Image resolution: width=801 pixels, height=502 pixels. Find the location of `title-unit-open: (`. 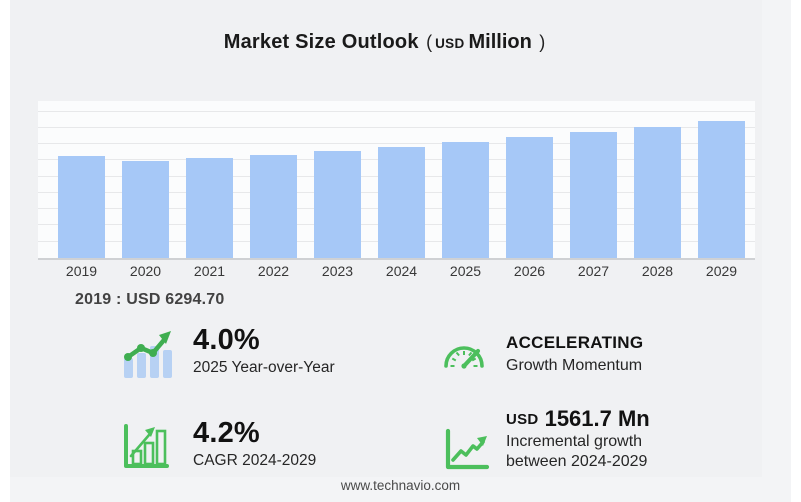

title-unit-open: ( is located at coordinates (429, 42).